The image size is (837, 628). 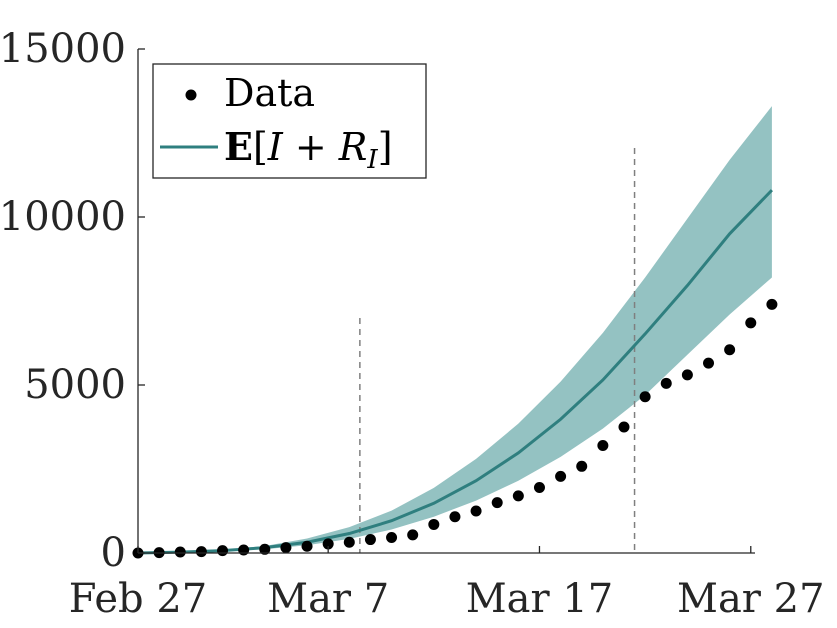 What do you see at coordinates (269, 93) in the screenshot?
I see `legend-data-label: Data` at bounding box center [269, 93].